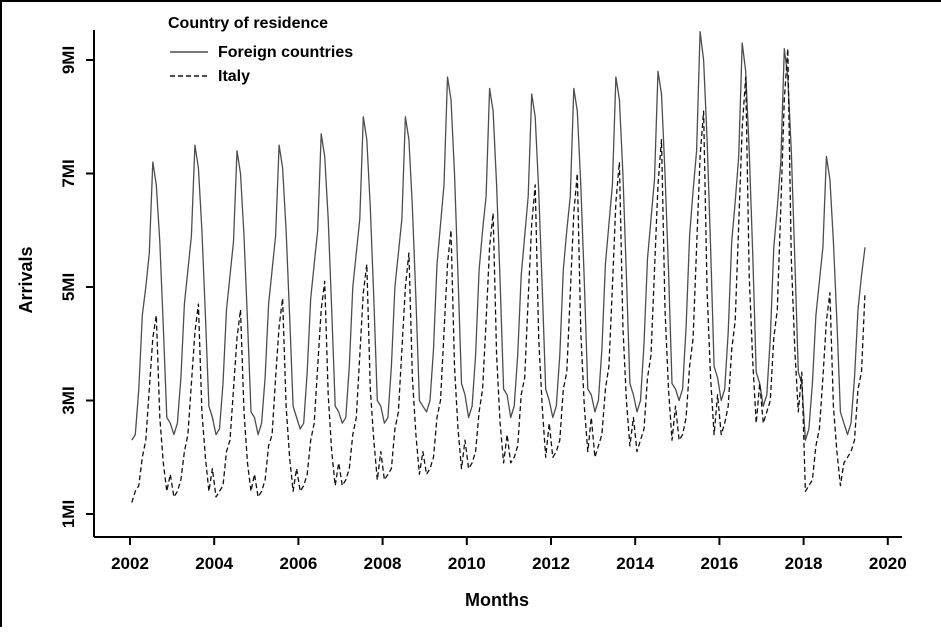  I want to click on x-tick-label: 2004, so click(214, 563).